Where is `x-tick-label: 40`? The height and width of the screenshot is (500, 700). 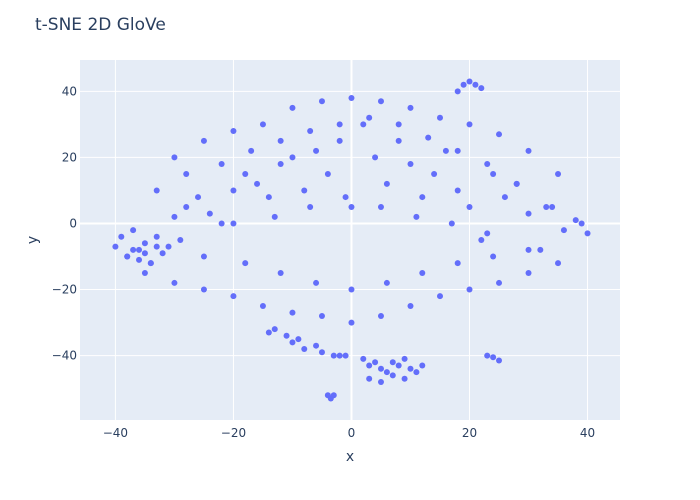
x-tick-label: 40 is located at coordinates (587, 433).